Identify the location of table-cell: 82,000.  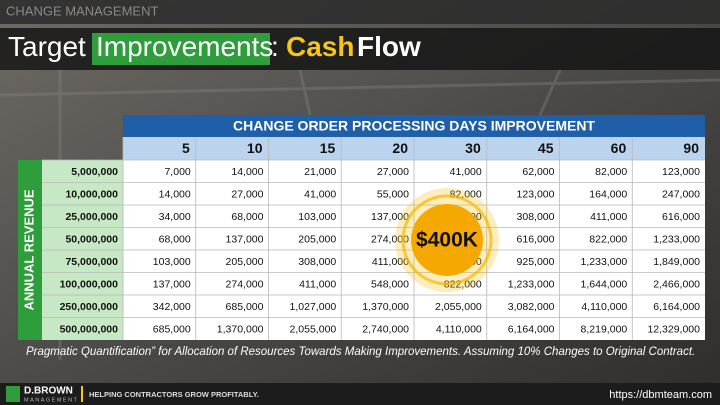
(611, 172).